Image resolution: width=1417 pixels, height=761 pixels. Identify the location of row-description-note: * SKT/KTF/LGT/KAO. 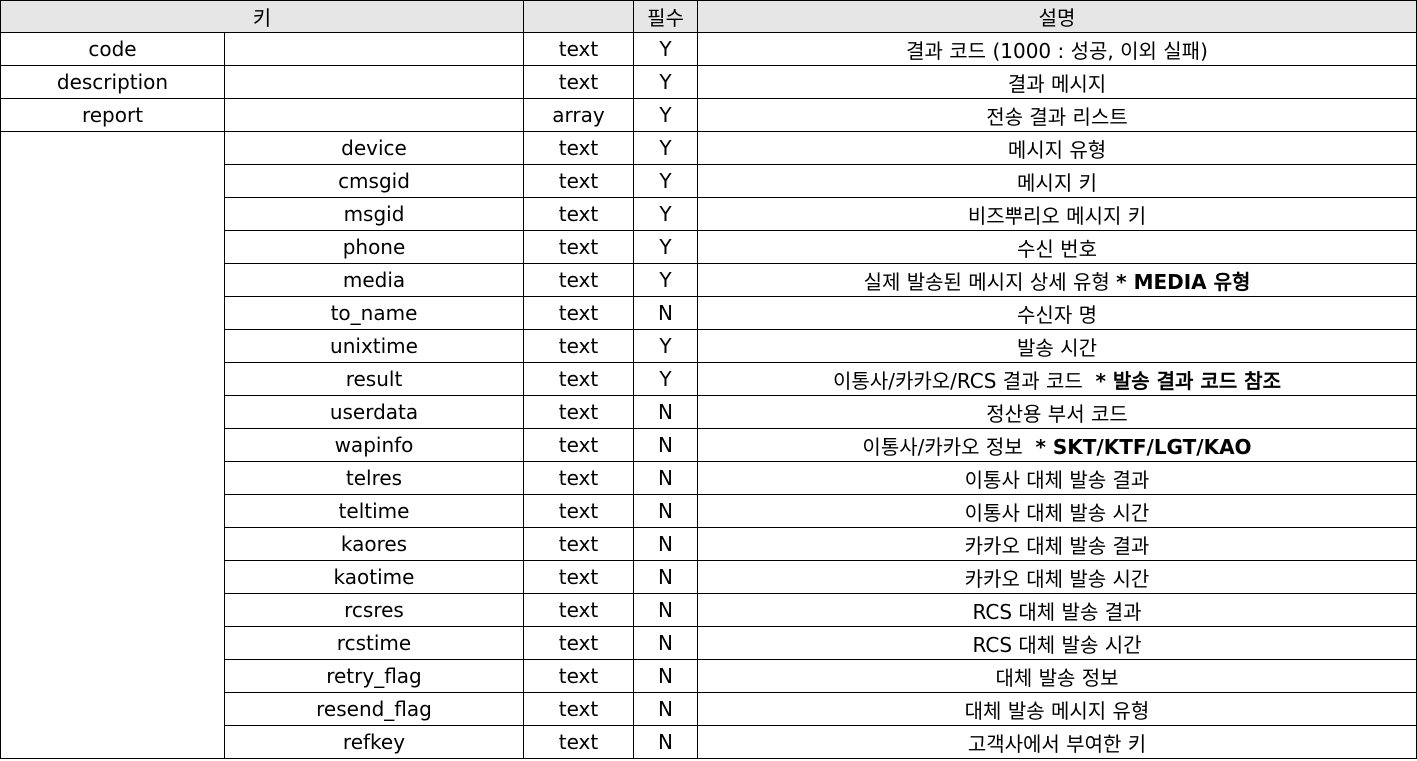
(1143, 446).